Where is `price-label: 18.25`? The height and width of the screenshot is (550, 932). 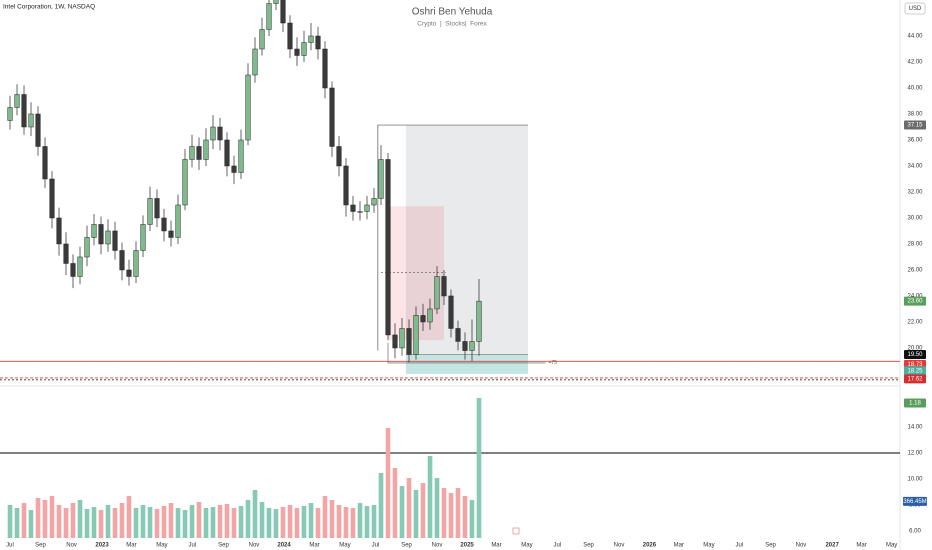 price-label: 18.25 is located at coordinates (915, 371).